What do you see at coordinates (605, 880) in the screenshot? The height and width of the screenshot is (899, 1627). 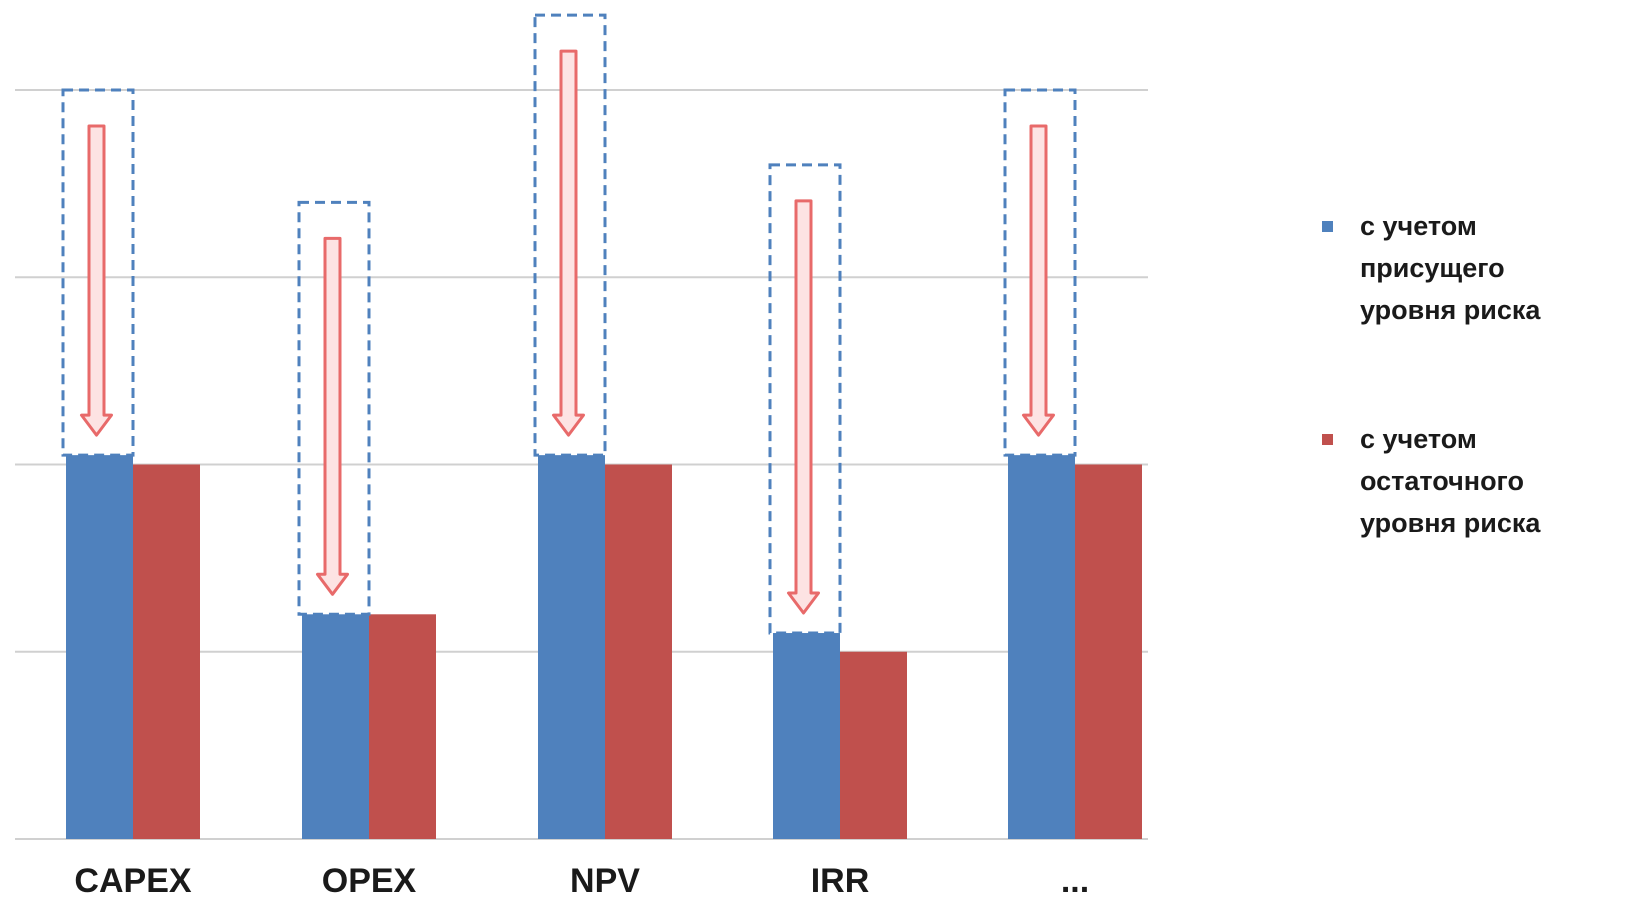 I see `x-tick-label: NPV` at bounding box center [605, 880].